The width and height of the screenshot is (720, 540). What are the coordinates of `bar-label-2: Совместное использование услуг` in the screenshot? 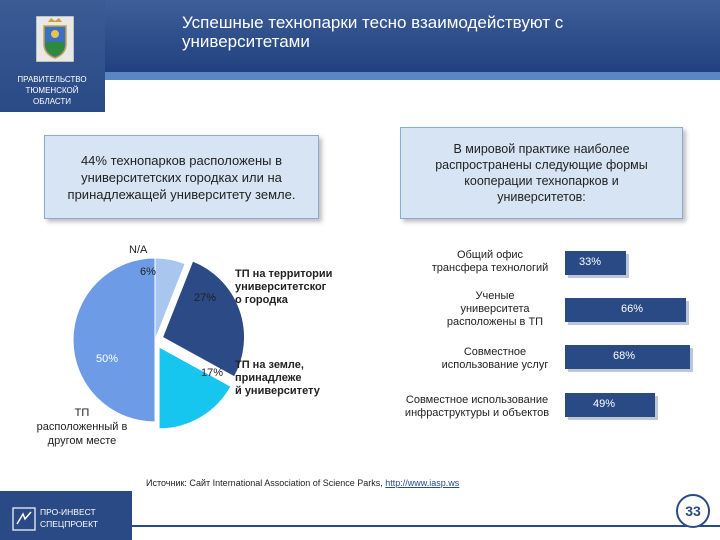 It's located at (495, 358).